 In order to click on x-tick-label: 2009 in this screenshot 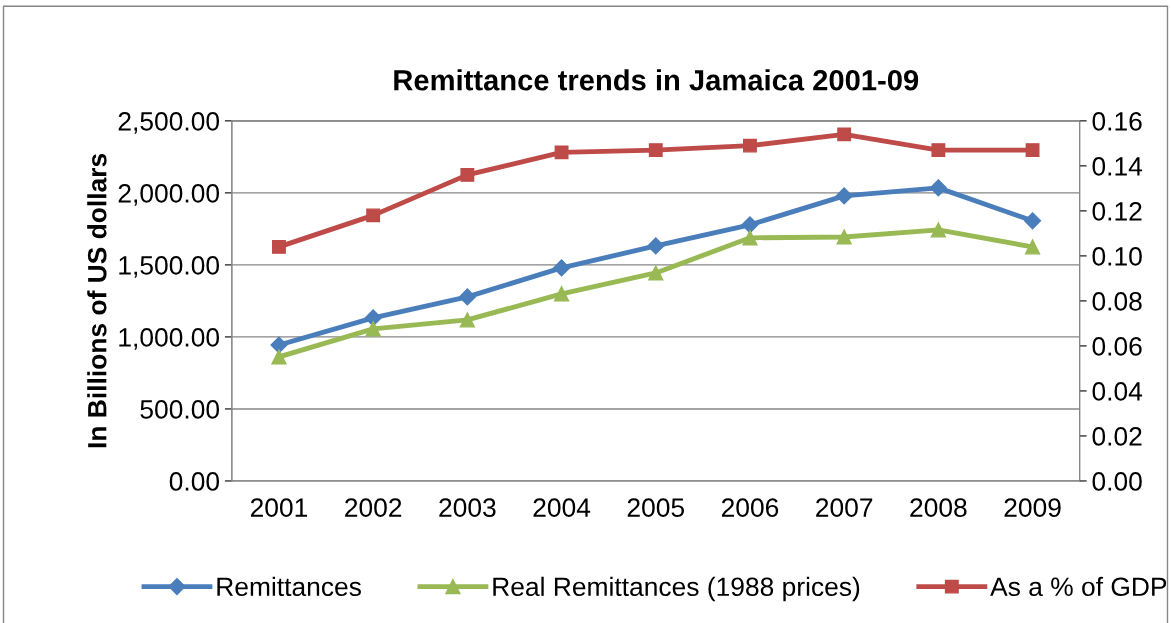, I will do `click(1032, 508)`.